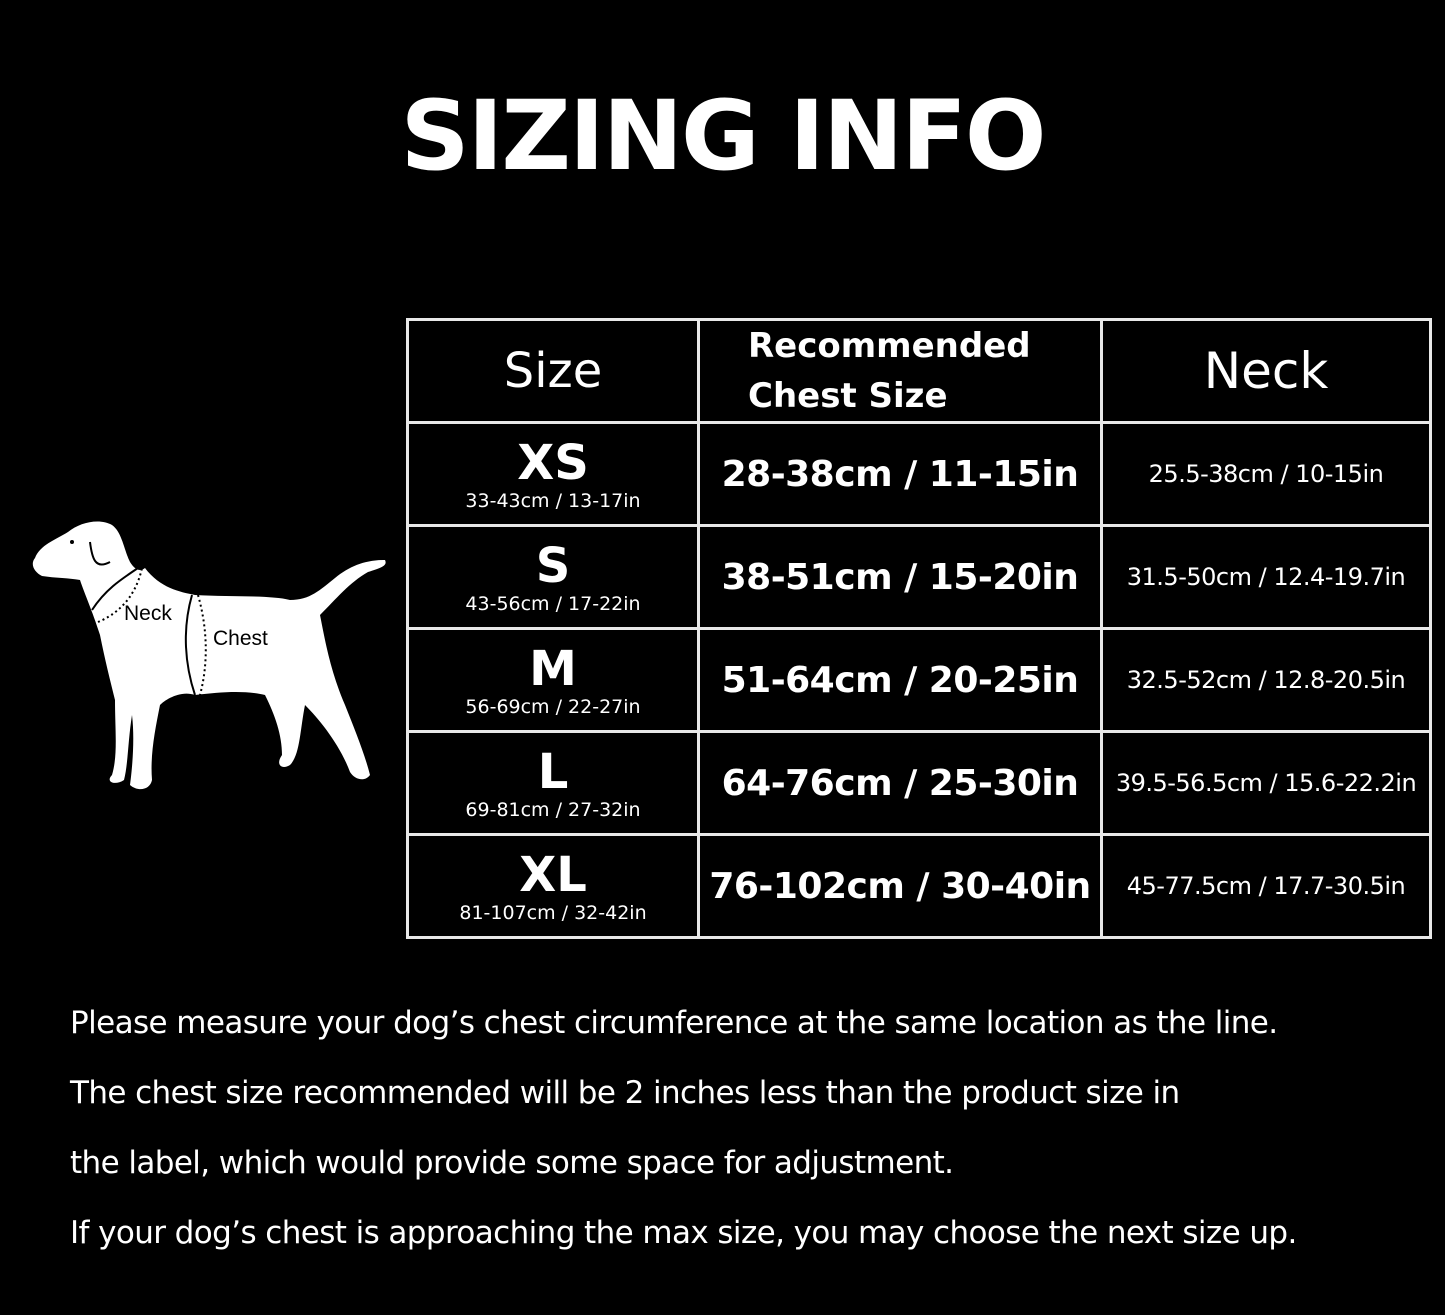  Describe the element at coordinates (240, 638) in the screenshot. I see `chest-label: Chest` at that location.